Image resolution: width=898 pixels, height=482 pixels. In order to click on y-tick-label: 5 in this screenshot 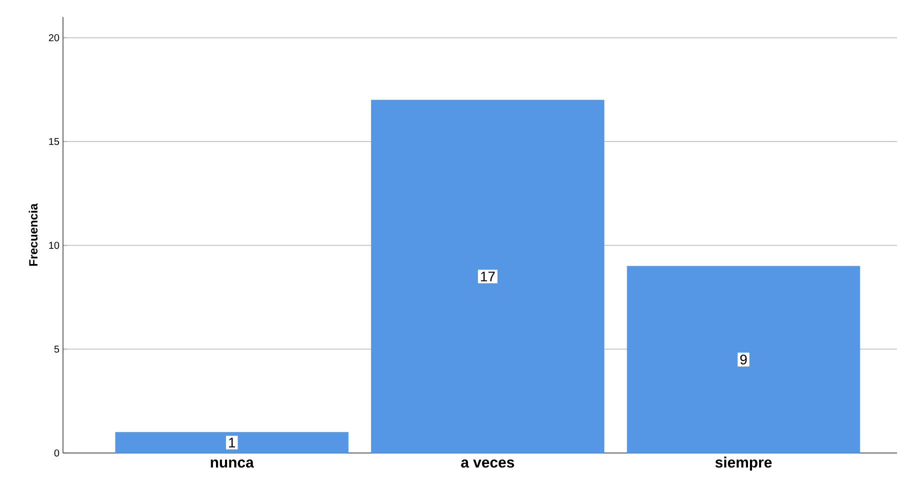, I will do `click(57, 349)`.